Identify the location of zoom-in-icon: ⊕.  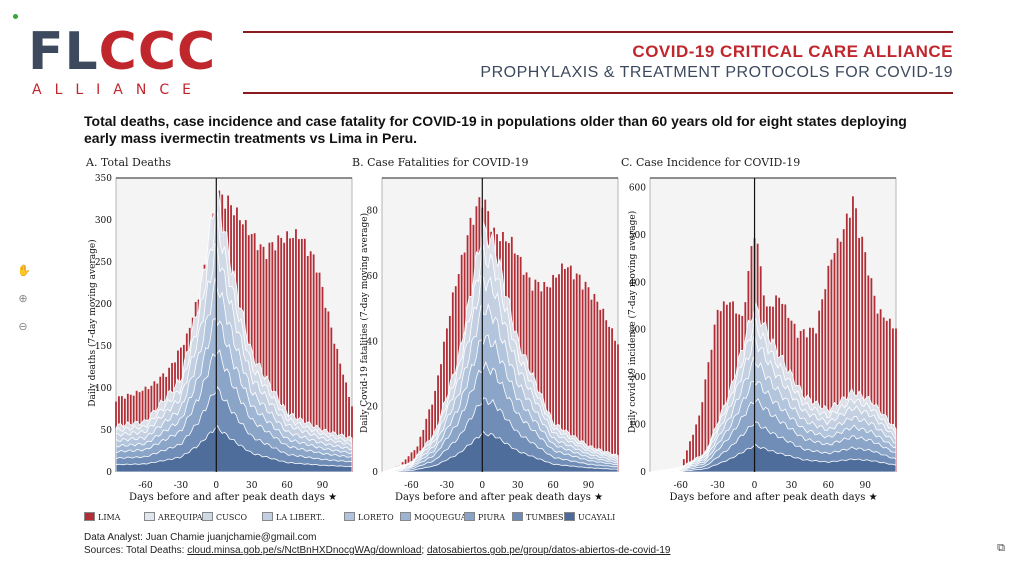
(23, 299).